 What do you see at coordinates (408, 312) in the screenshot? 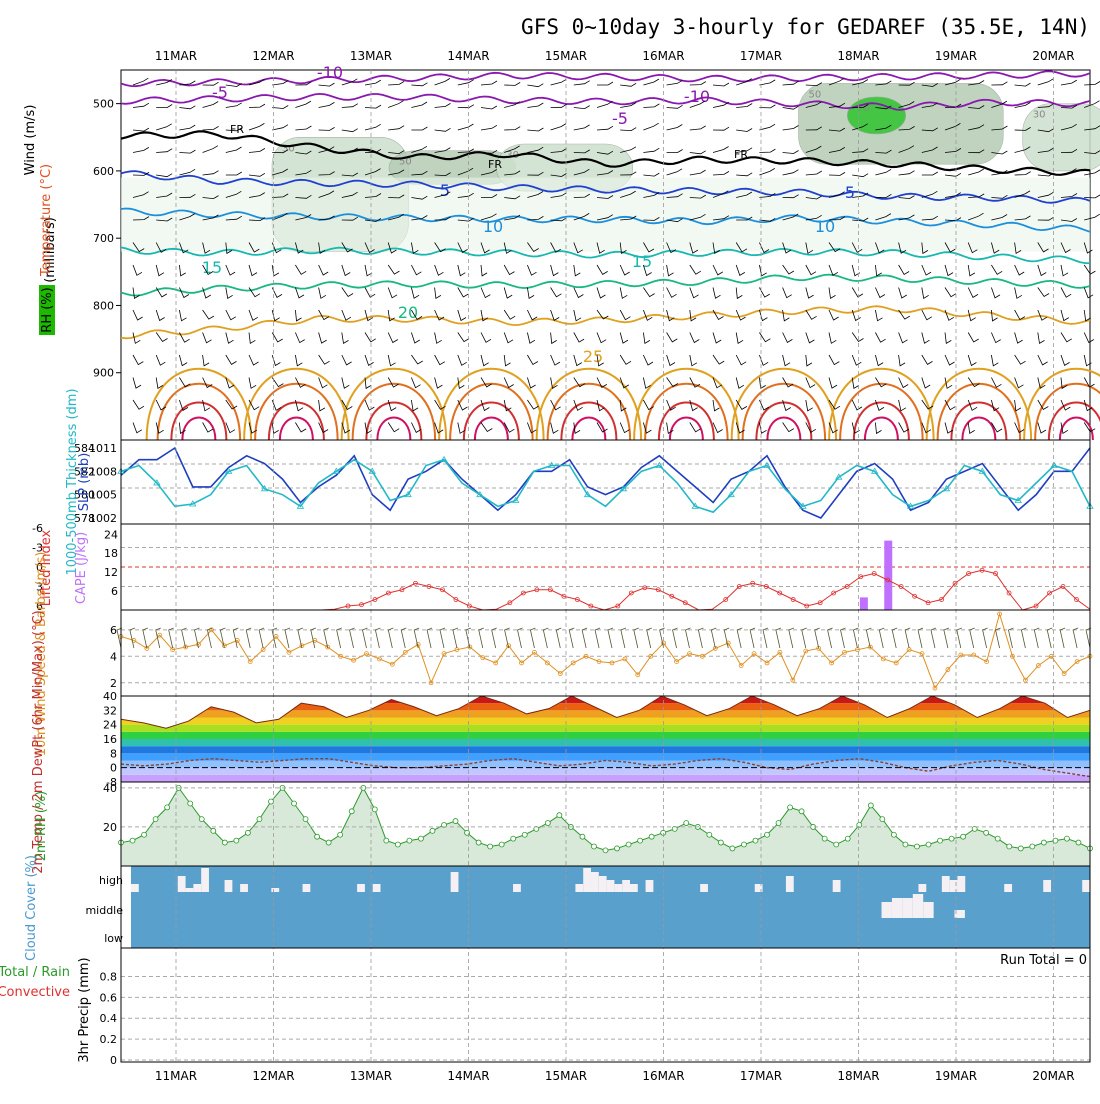
I see `temp-label-10: 20` at bounding box center [408, 312].